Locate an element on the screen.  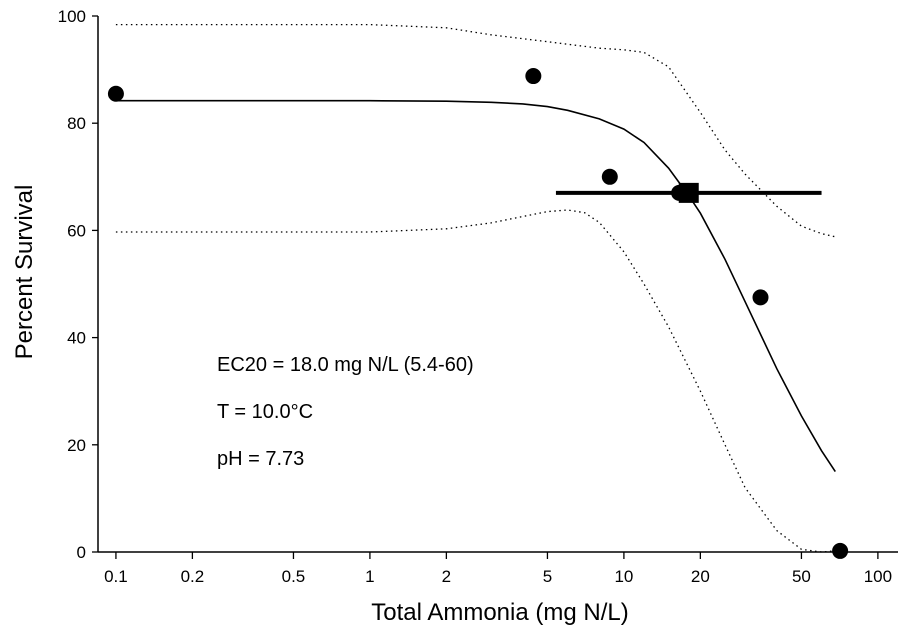
x-tick-label: 0.2 is located at coordinates (193, 576).